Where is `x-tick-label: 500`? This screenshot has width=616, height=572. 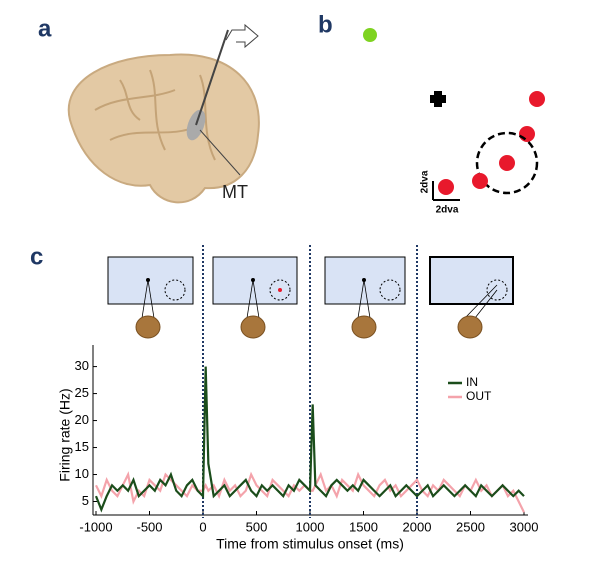 x-tick-label: 500 is located at coordinates (257, 526).